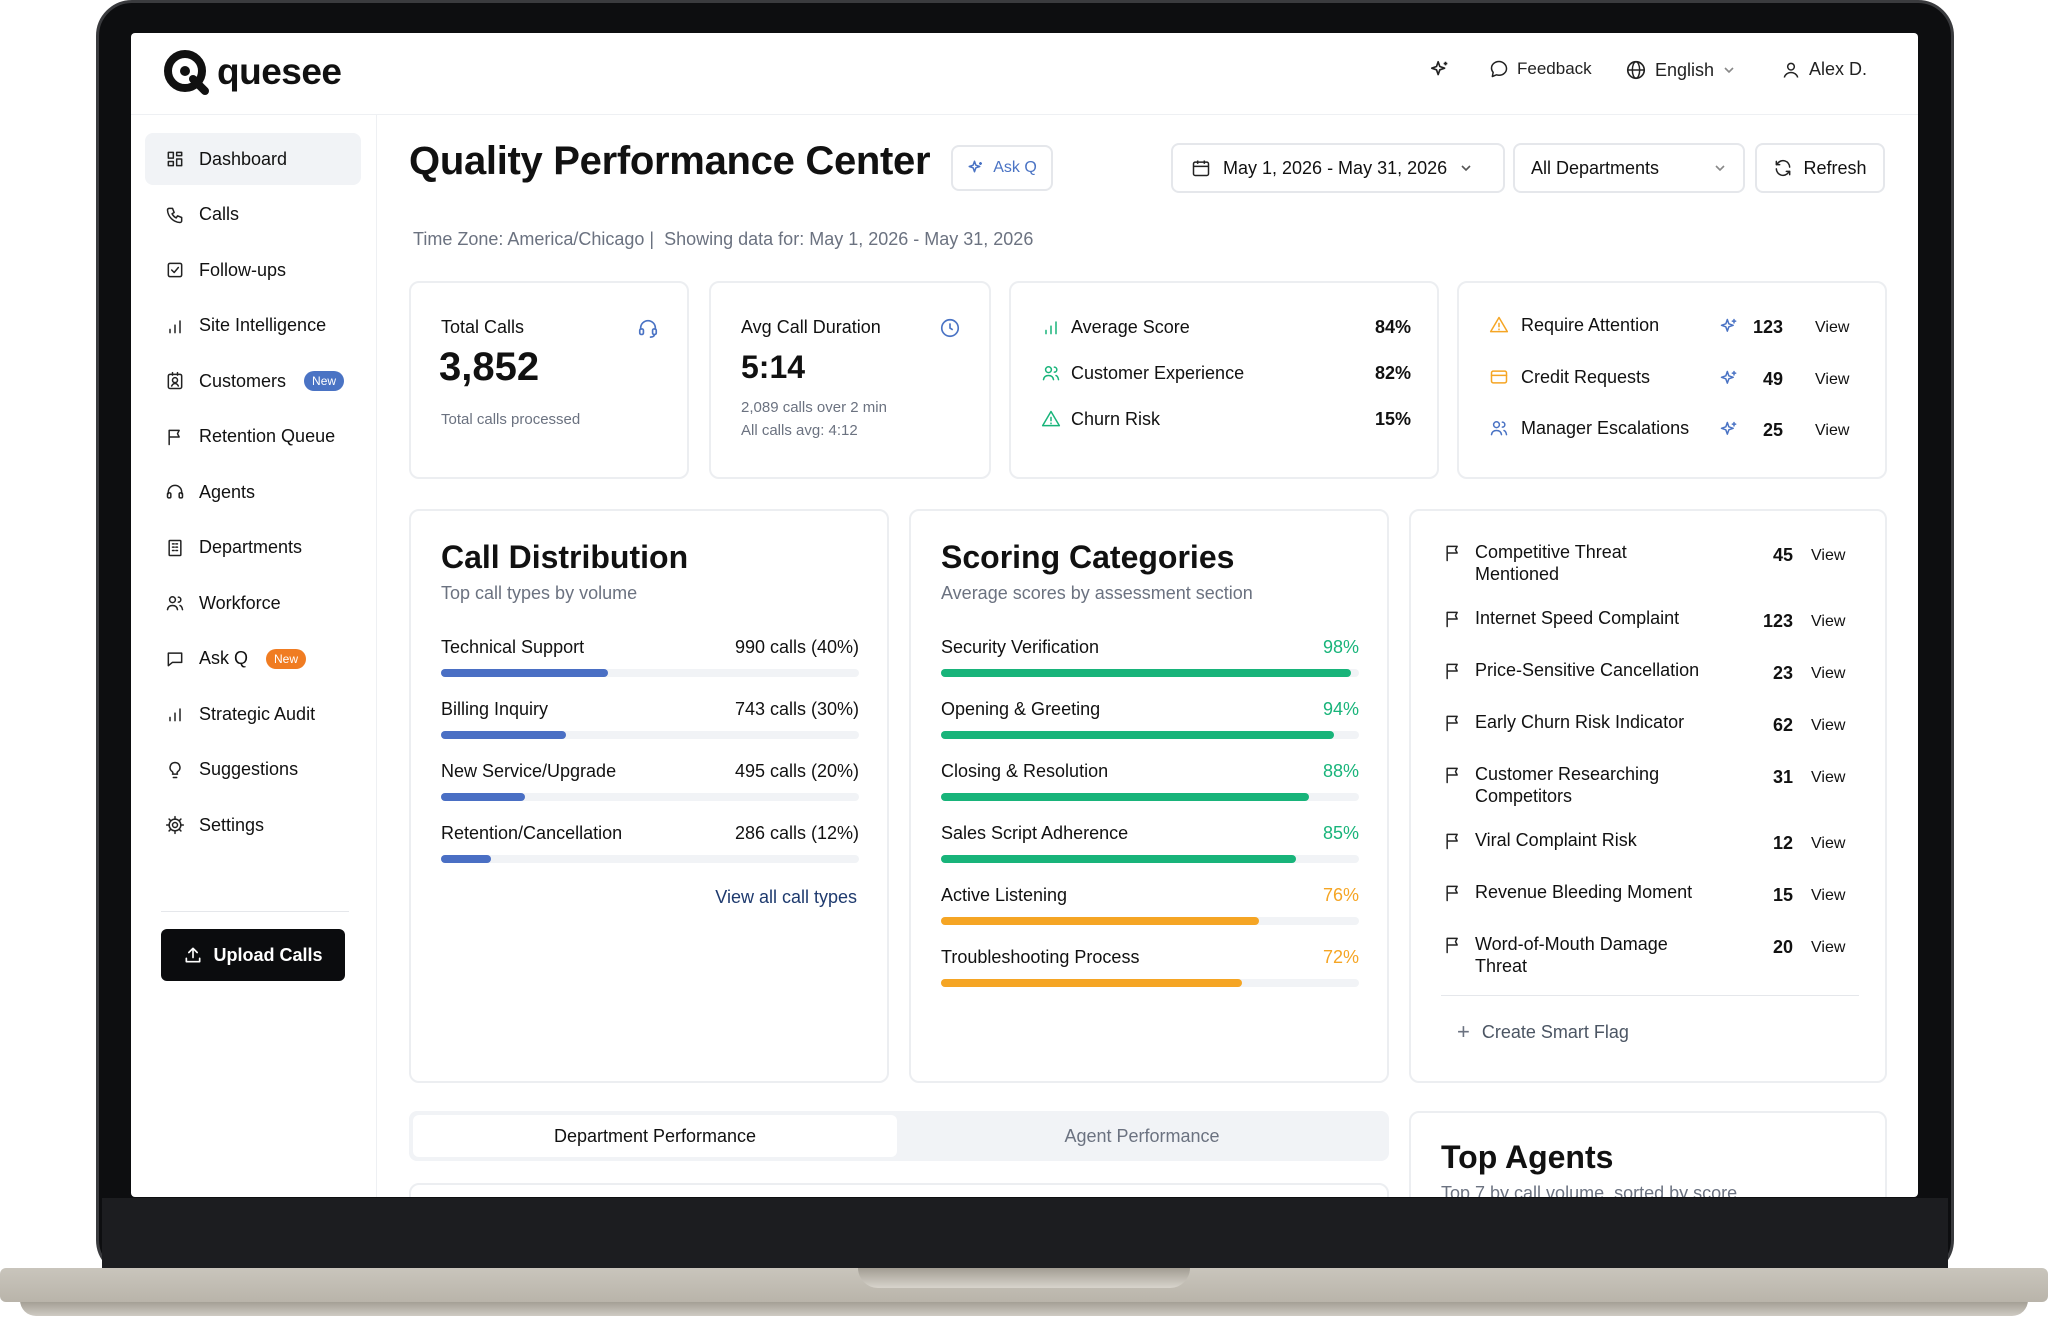 The height and width of the screenshot is (1327, 2048). What do you see at coordinates (1782, 843) in the screenshot?
I see `smart-flag-count: 12` at bounding box center [1782, 843].